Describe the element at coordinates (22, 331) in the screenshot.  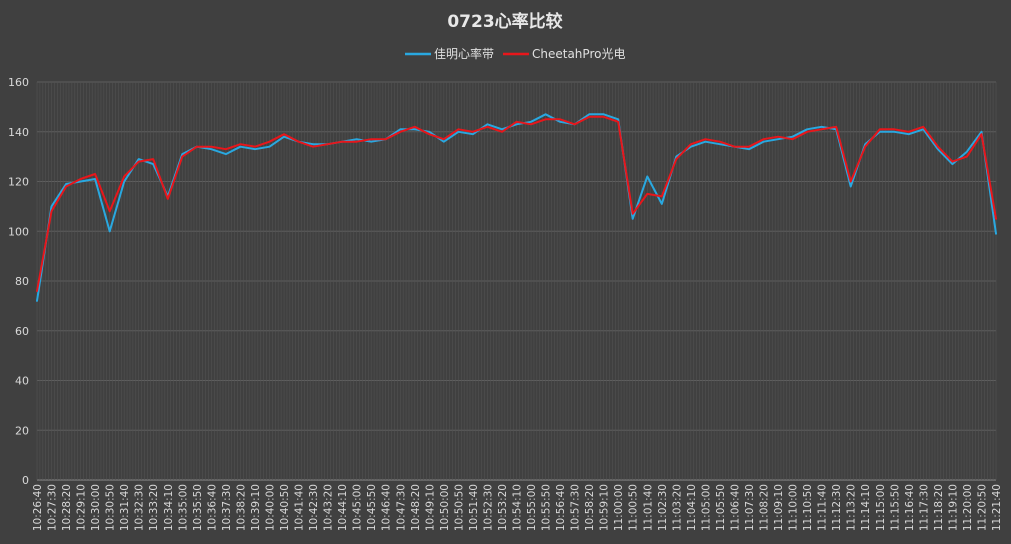
I see `y-tick-label: 60` at that location.